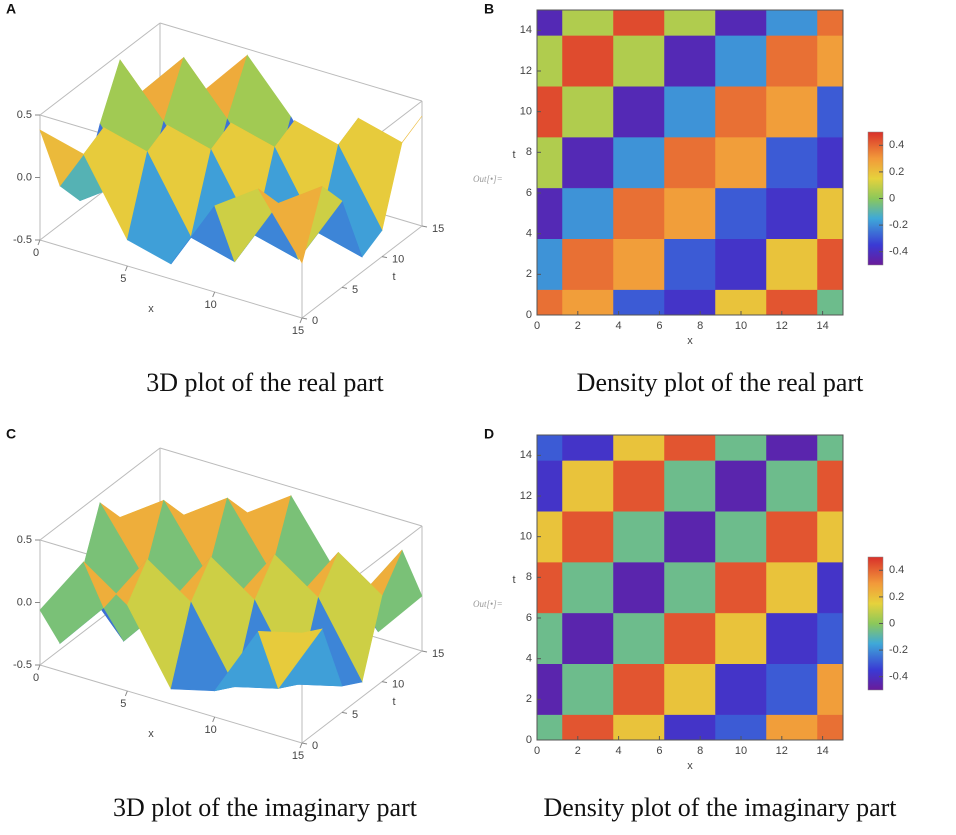 The image size is (956, 835). Describe the element at coordinates (529, 152) in the screenshot. I see `y-tick-label: 8` at that location.